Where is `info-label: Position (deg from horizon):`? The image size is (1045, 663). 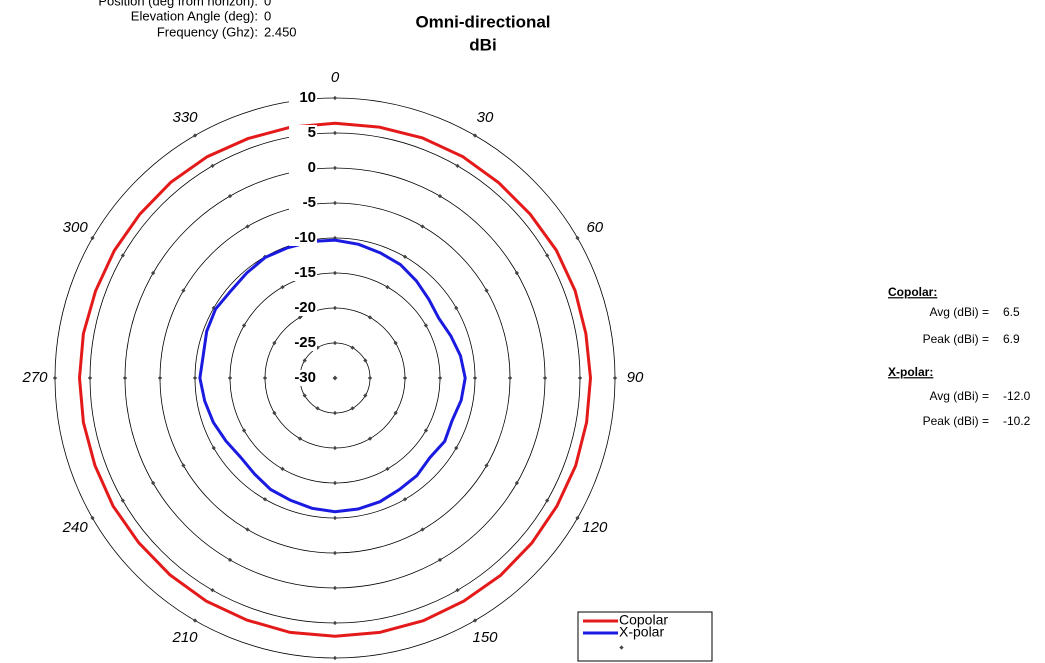
info-label: Position (deg from horizon): is located at coordinates (178, 4).